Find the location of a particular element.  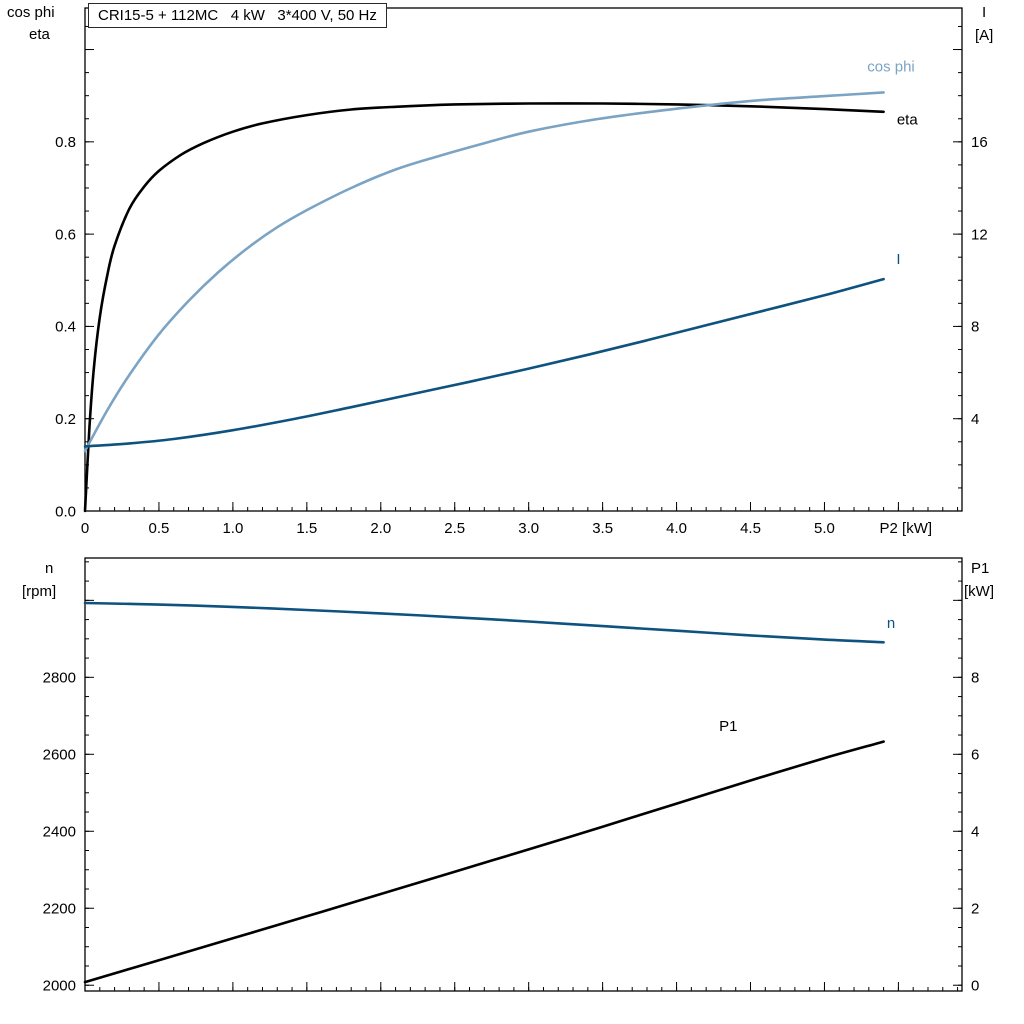

motor-efficiency-chart-tick-label: 8 is located at coordinates (975, 327).